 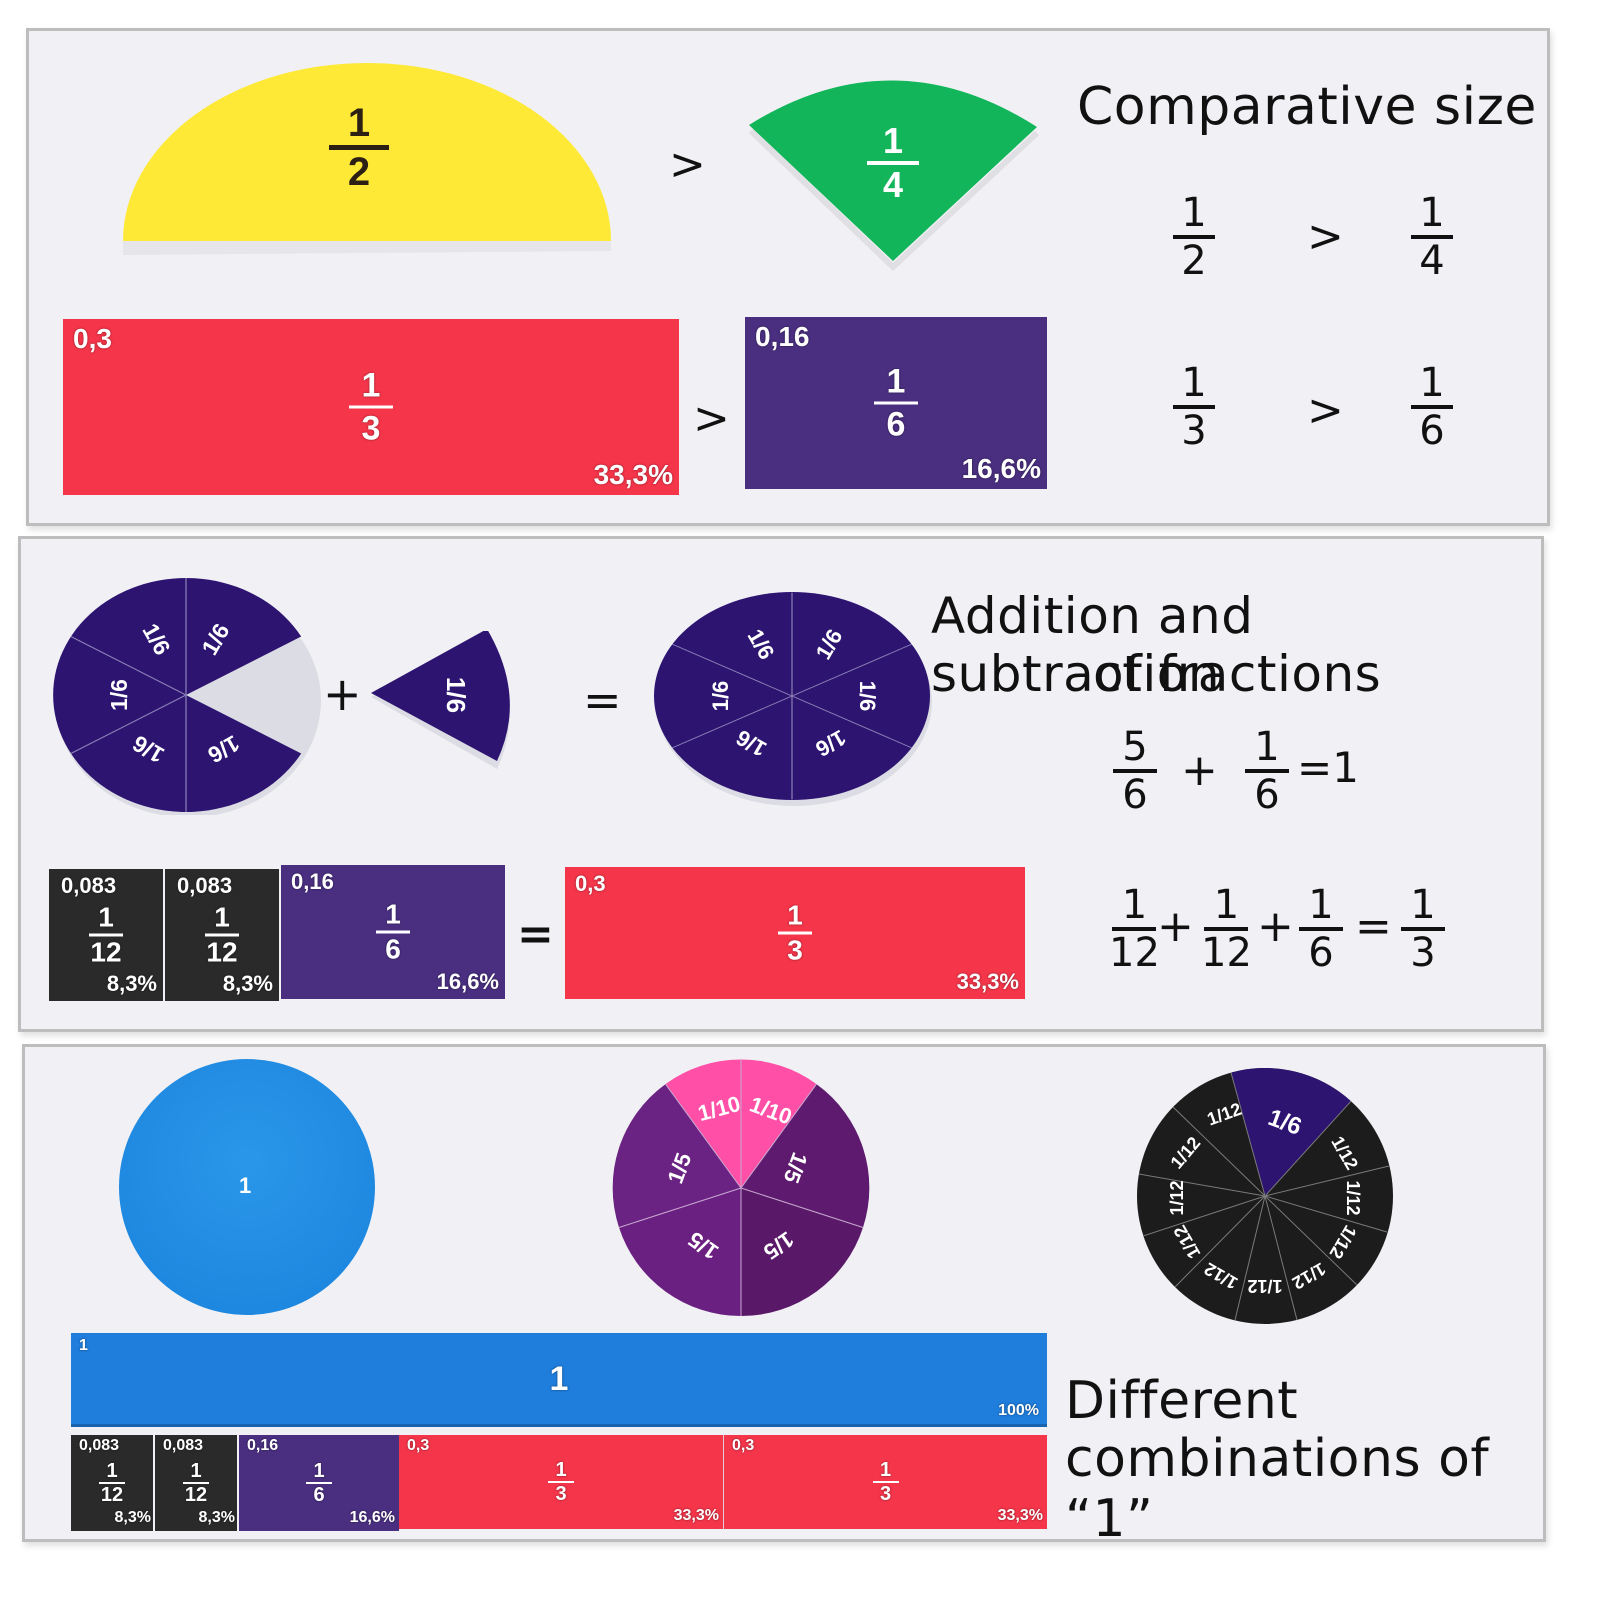 I want to click on whole-circle-label: 1, so click(x=245, y=1185).